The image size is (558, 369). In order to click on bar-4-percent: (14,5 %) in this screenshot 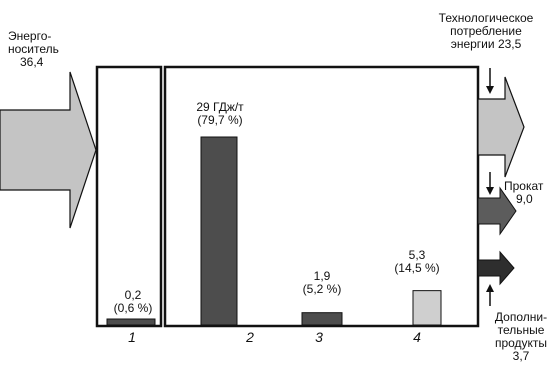, I will do `click(417, 268)`.